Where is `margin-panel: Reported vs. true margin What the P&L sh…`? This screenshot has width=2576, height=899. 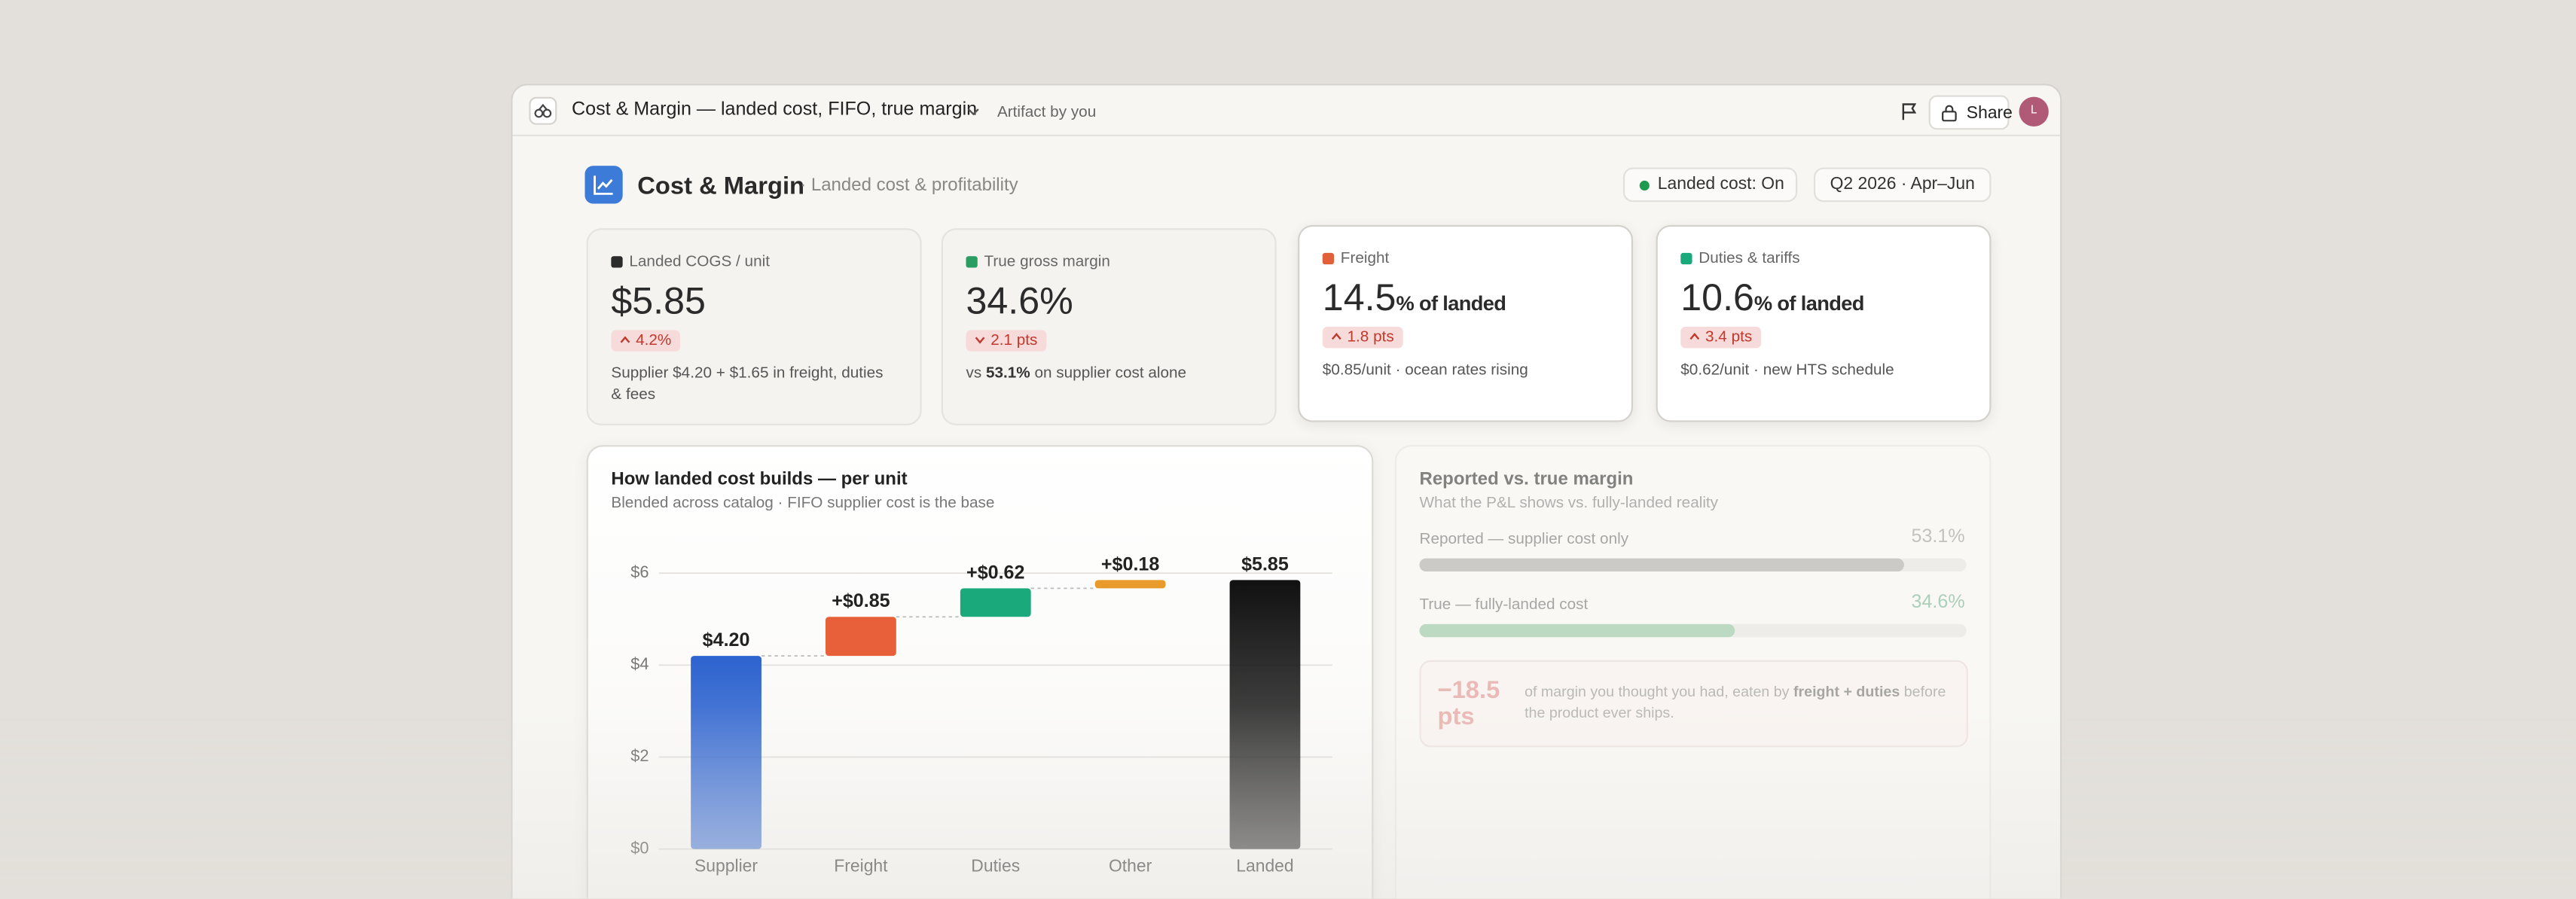
margin-panel: Reported vs. true margin What the P&L sh… is located at coordinates (1693, 672).